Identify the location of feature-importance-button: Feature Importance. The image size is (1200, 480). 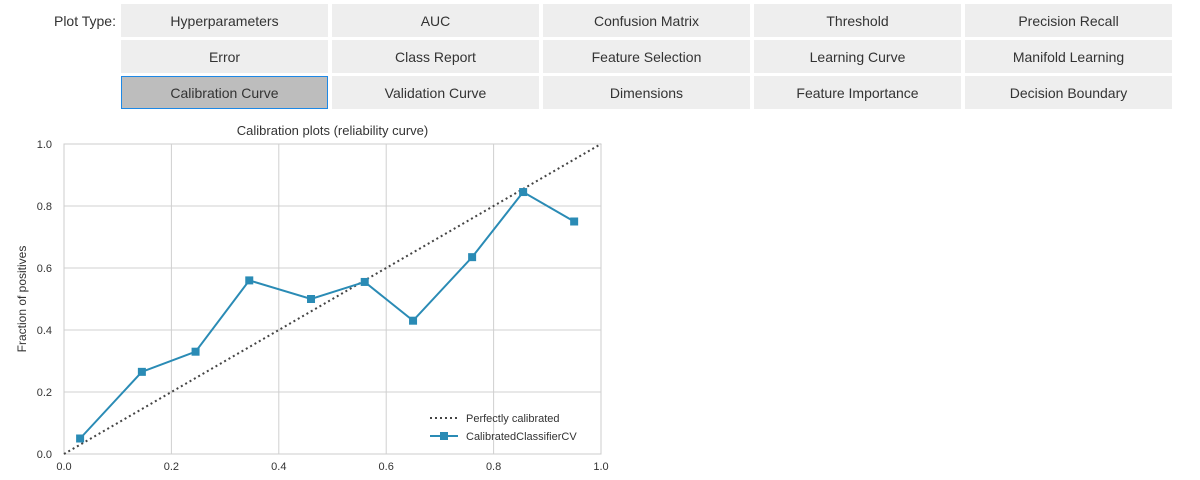
(857, 92).